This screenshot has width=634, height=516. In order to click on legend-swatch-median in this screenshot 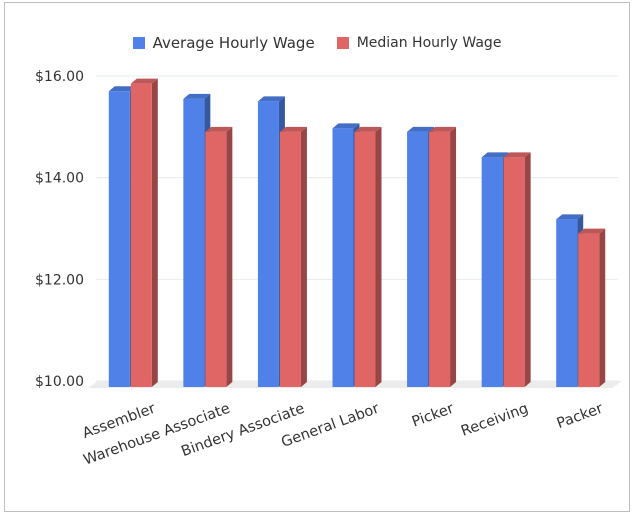, I will do `click(342, 43)`.